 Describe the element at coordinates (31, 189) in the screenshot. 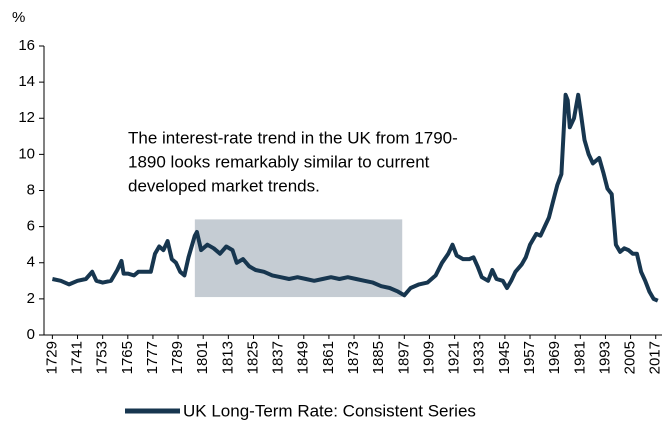

I see `y-tick-label: 8` at that location.